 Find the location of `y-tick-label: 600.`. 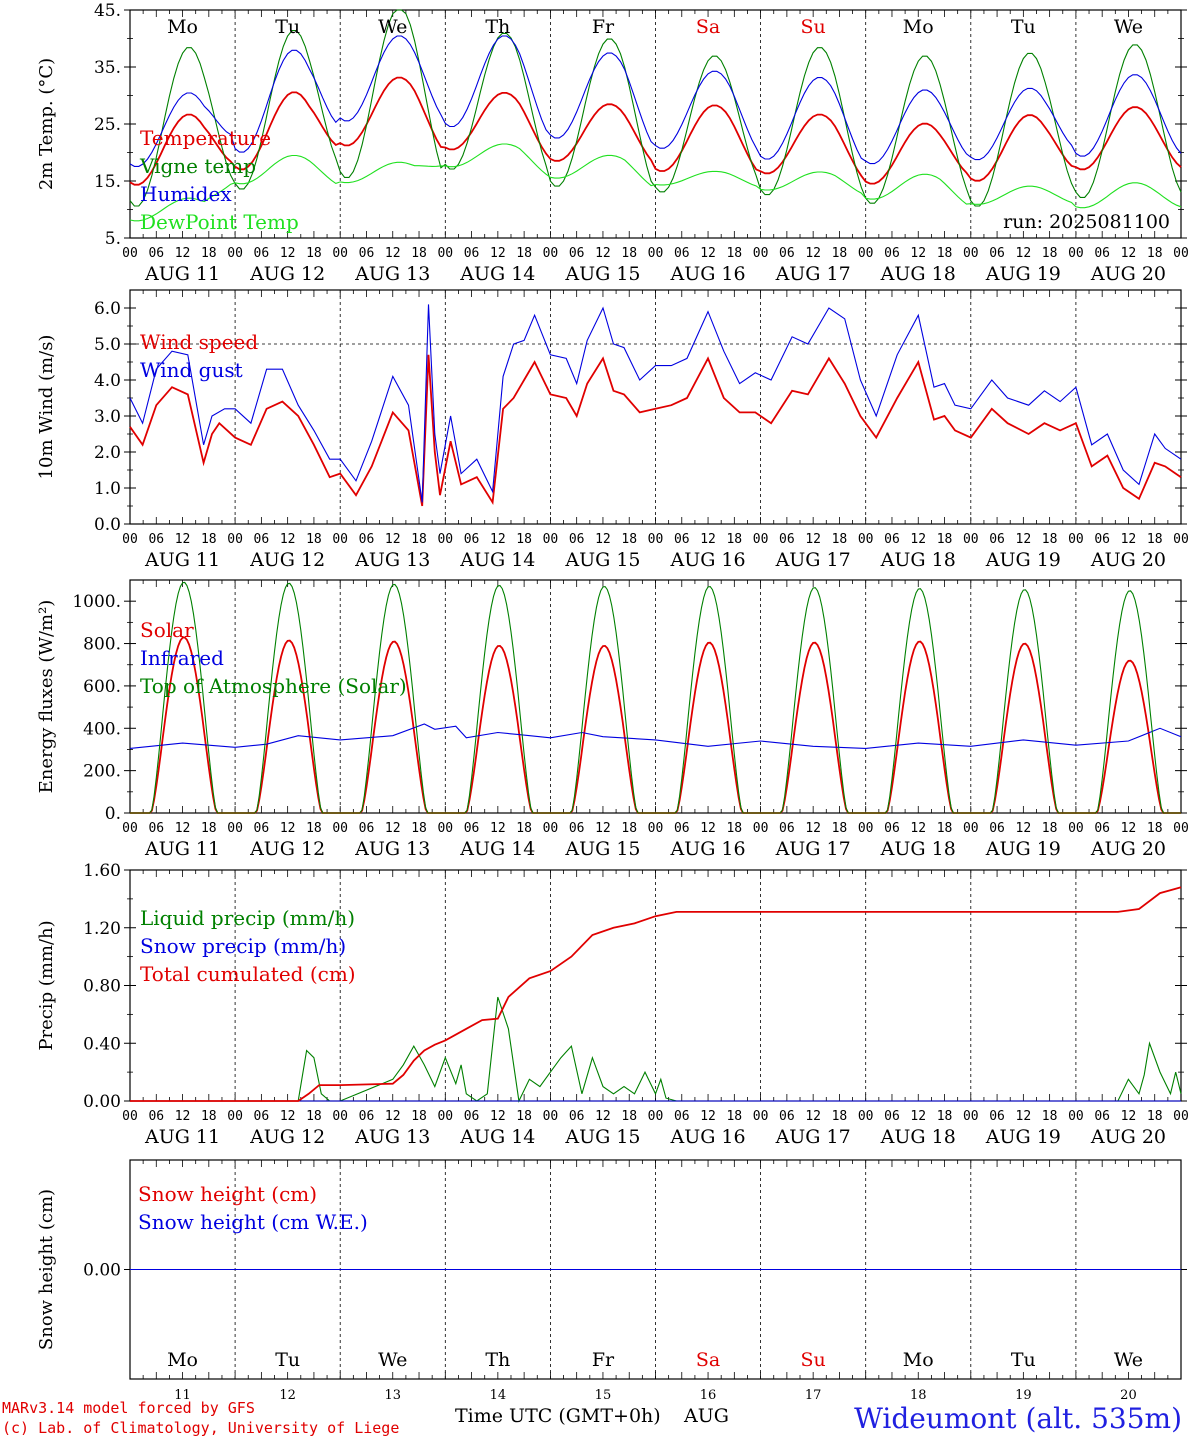

y-tick-label: 600. is located at coordinates (102, 687).